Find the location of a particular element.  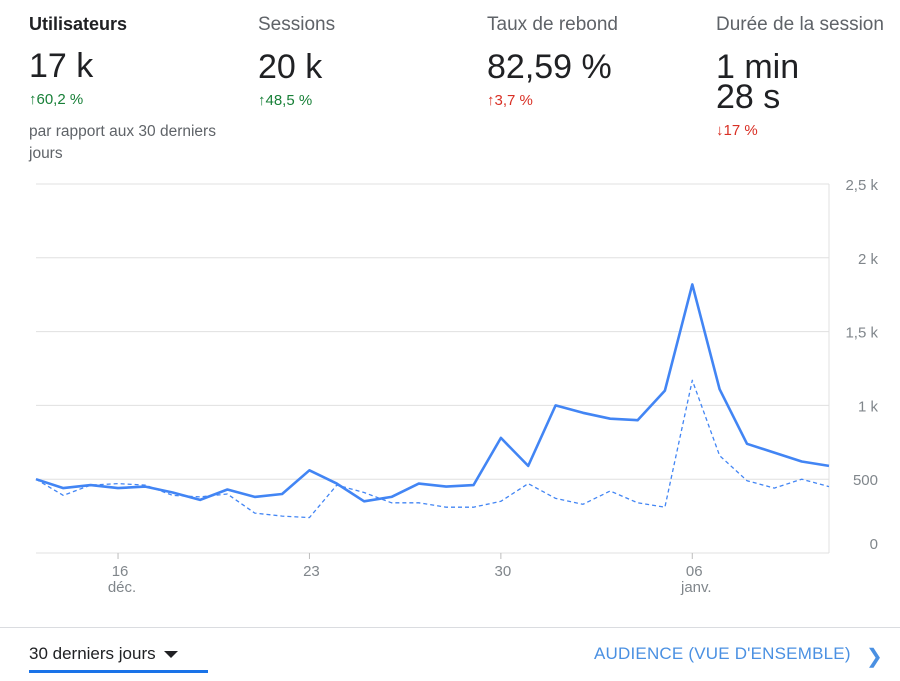

arrow-down-icon: ↓ is located at coordinates (720, 130).